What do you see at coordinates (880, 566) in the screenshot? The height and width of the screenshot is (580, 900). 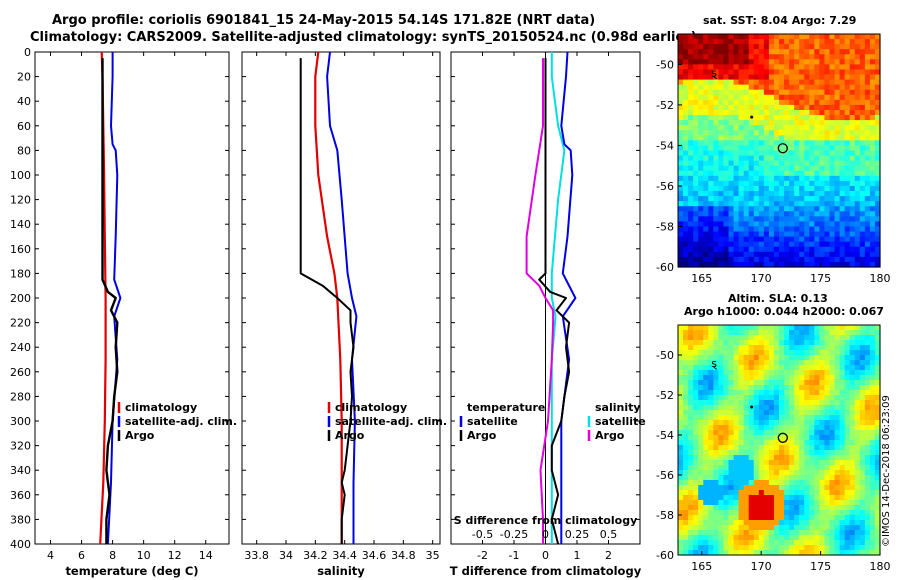 I see `sla-lon-tick-label: 180` at bounding box center [880, 566].